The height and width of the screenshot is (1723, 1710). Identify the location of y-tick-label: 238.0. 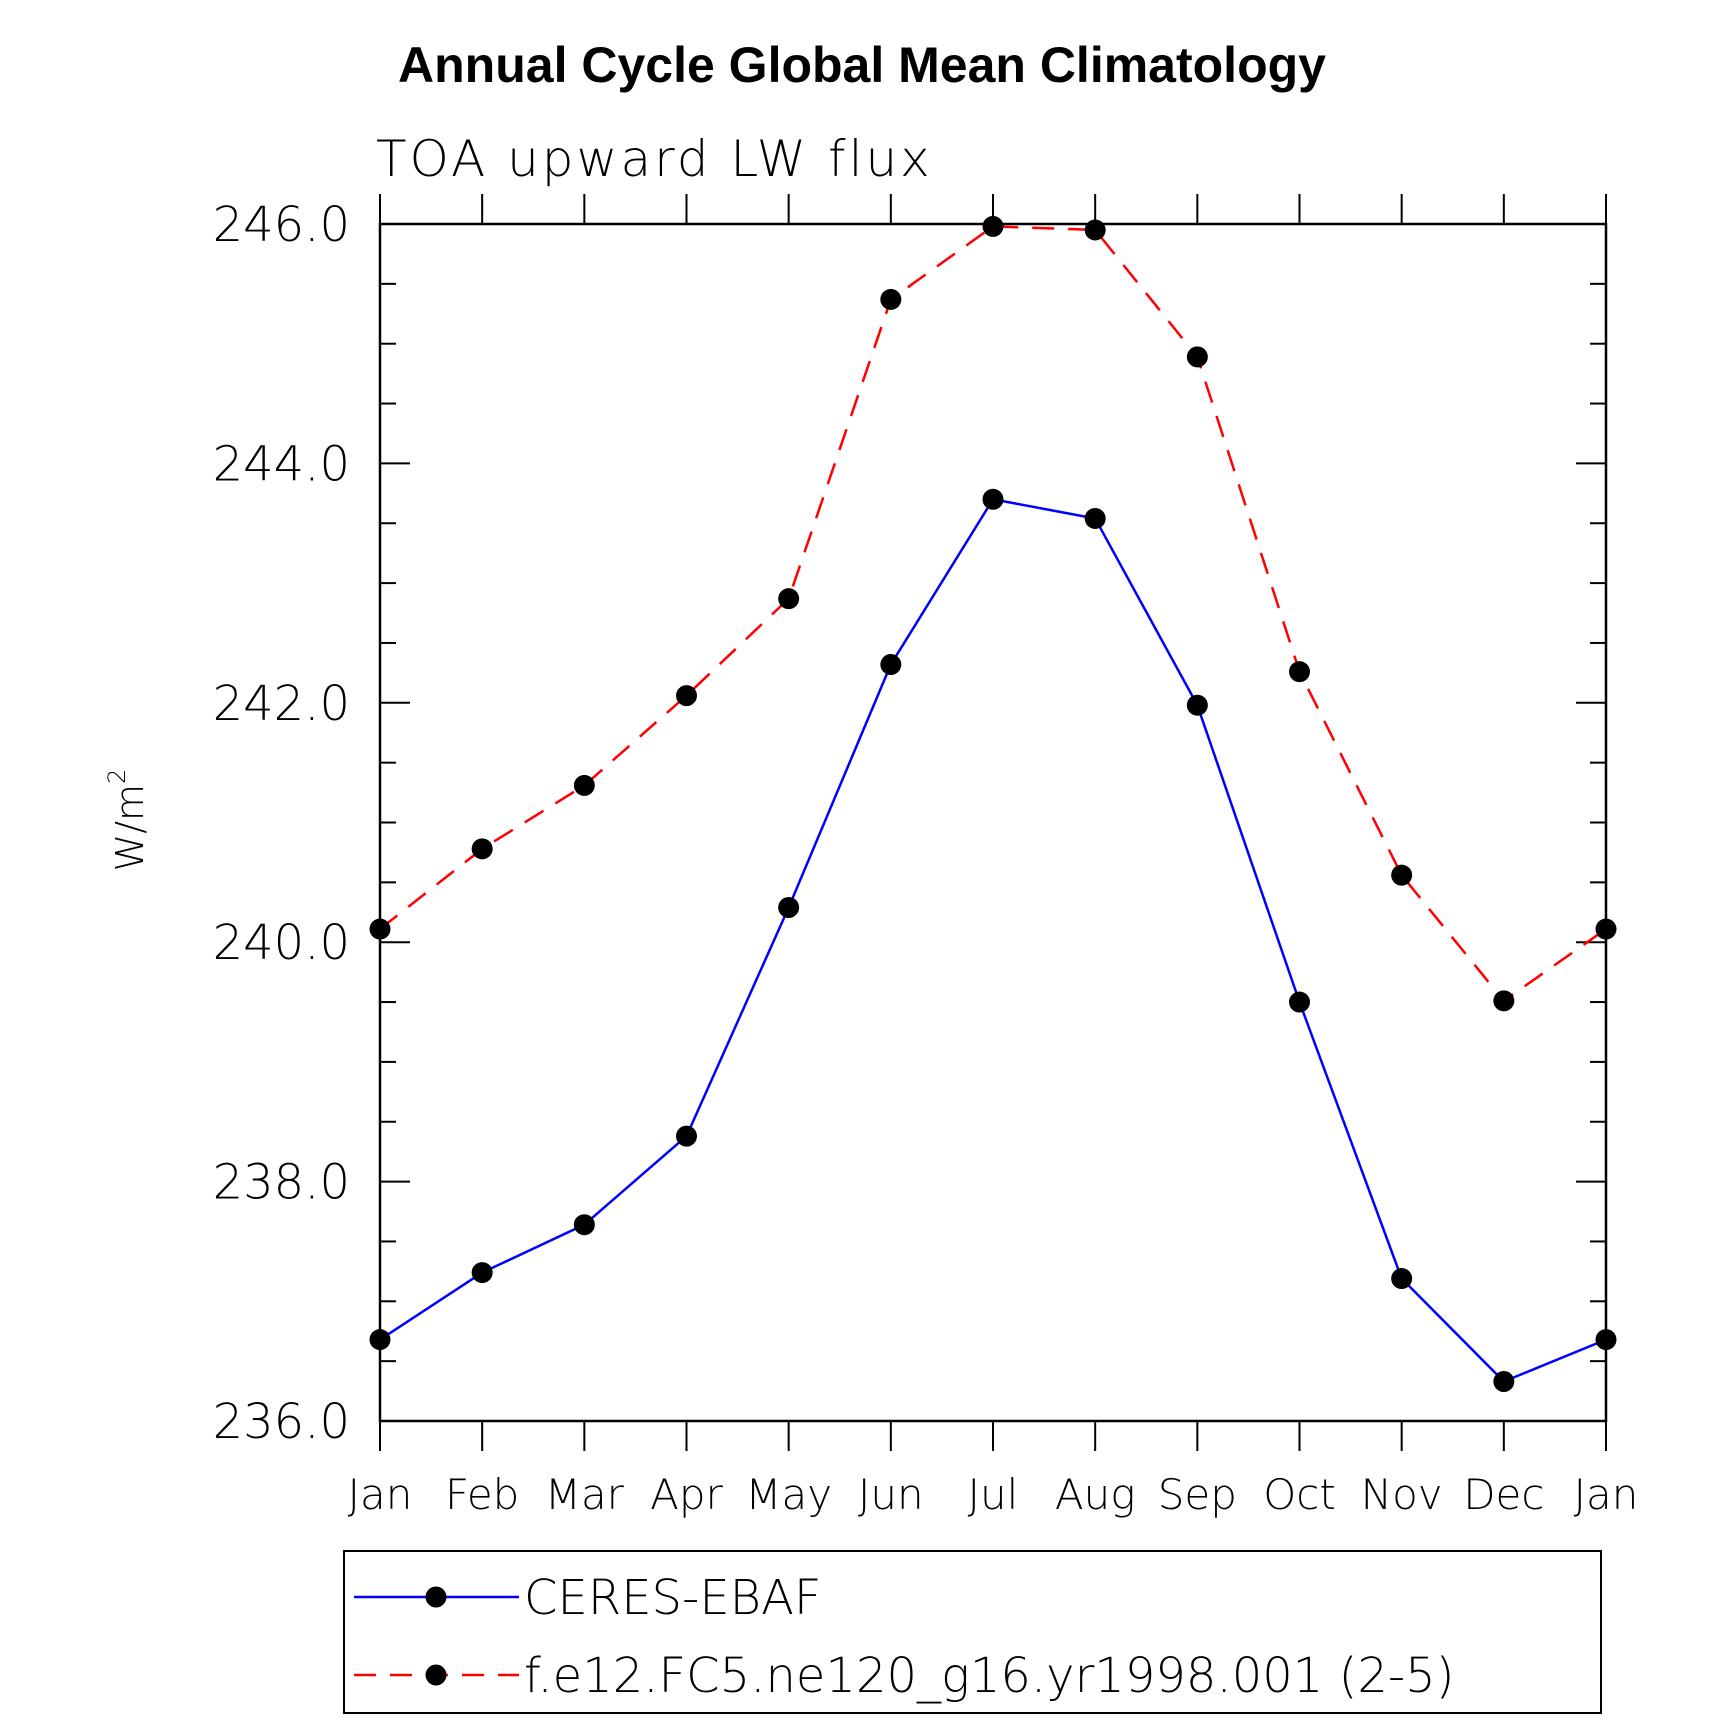
(281, 1183).